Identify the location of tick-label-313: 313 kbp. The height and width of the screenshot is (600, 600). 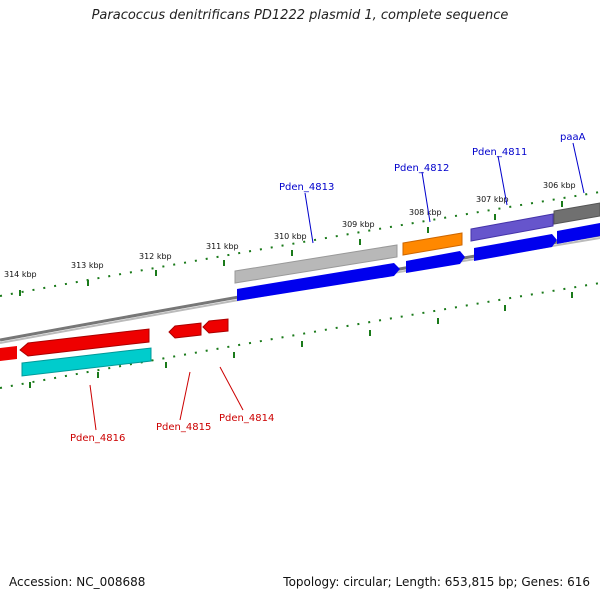
(87, 265).